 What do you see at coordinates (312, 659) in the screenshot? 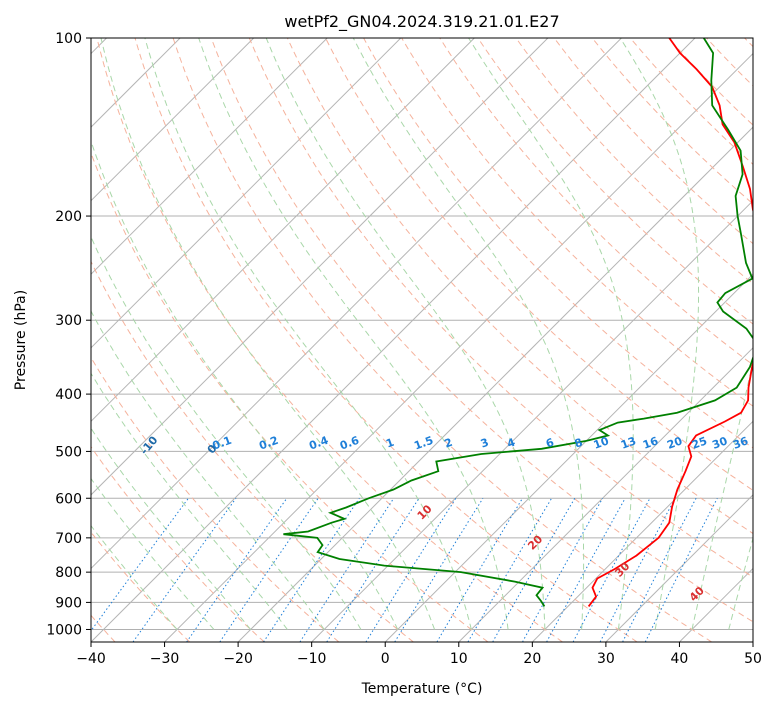
I see `x-tick-label: −10` at bounding box center [312, 659].